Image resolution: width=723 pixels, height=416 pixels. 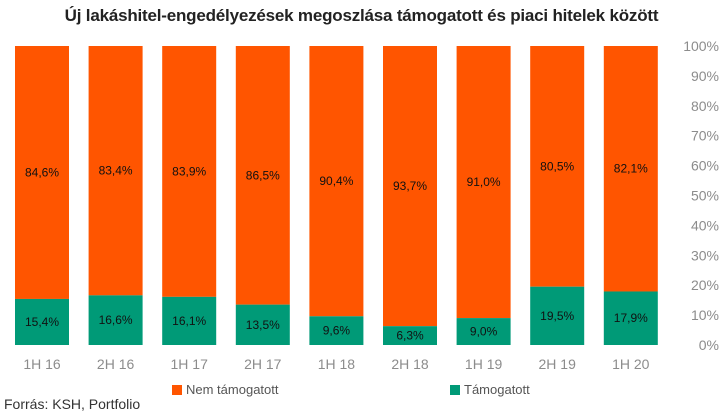 I want to click on x-tick-label: 1H 17, so click(x=190, y=364).